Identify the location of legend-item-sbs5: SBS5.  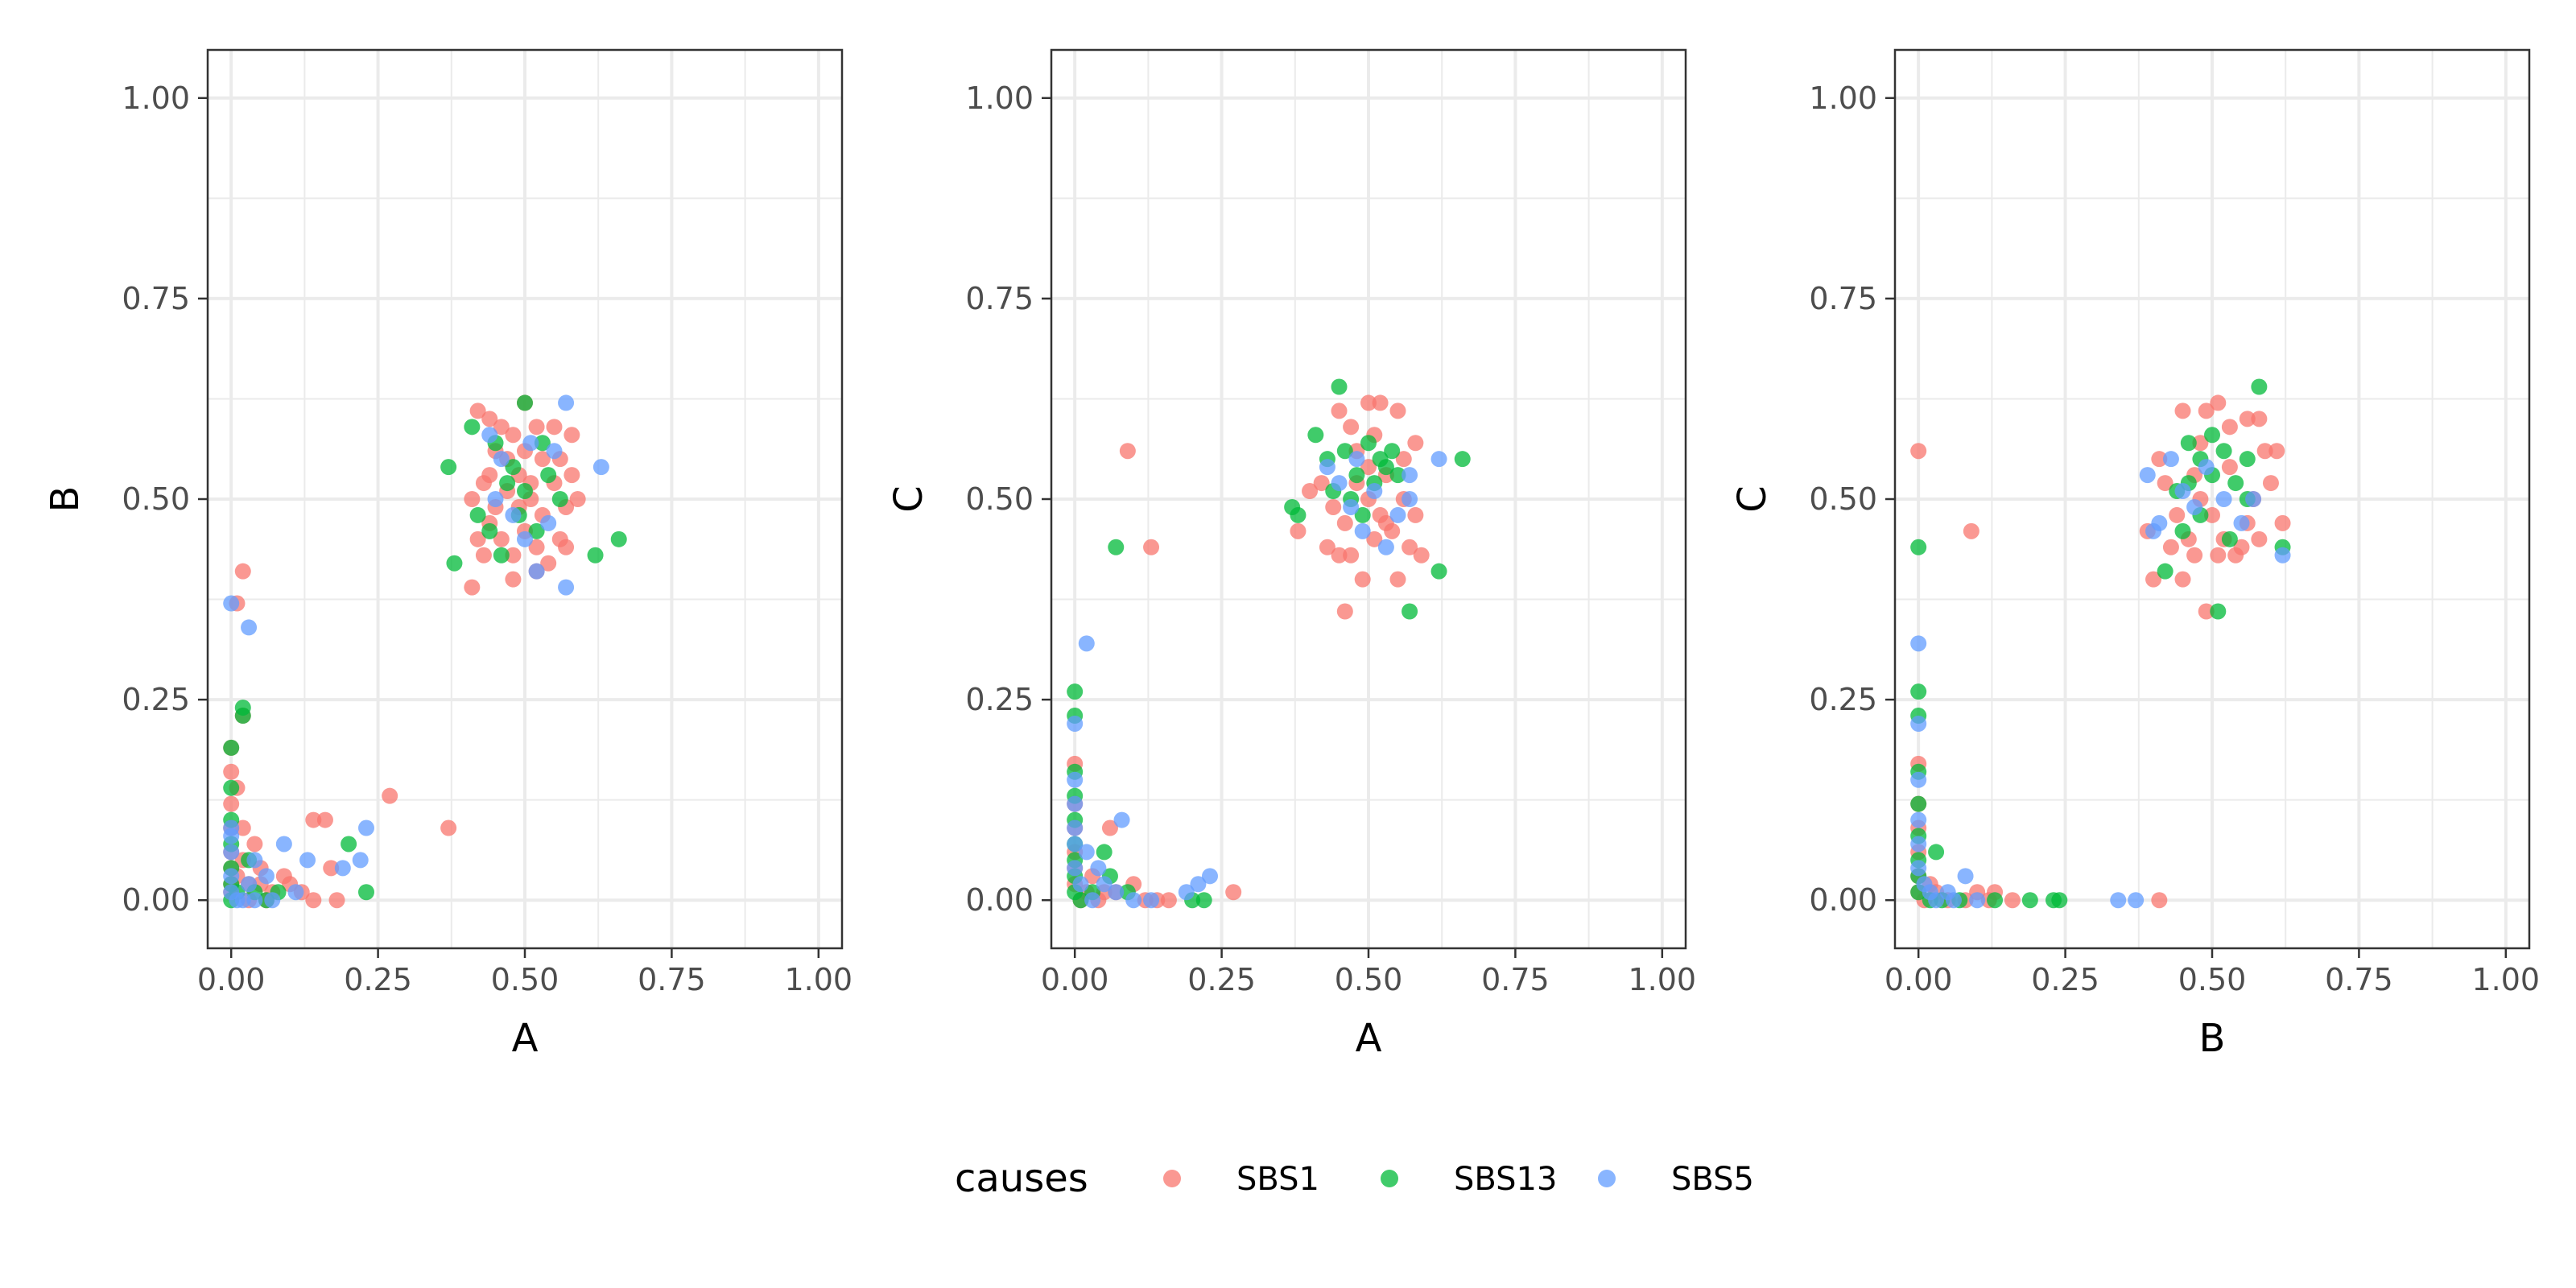
(1676, 1179).